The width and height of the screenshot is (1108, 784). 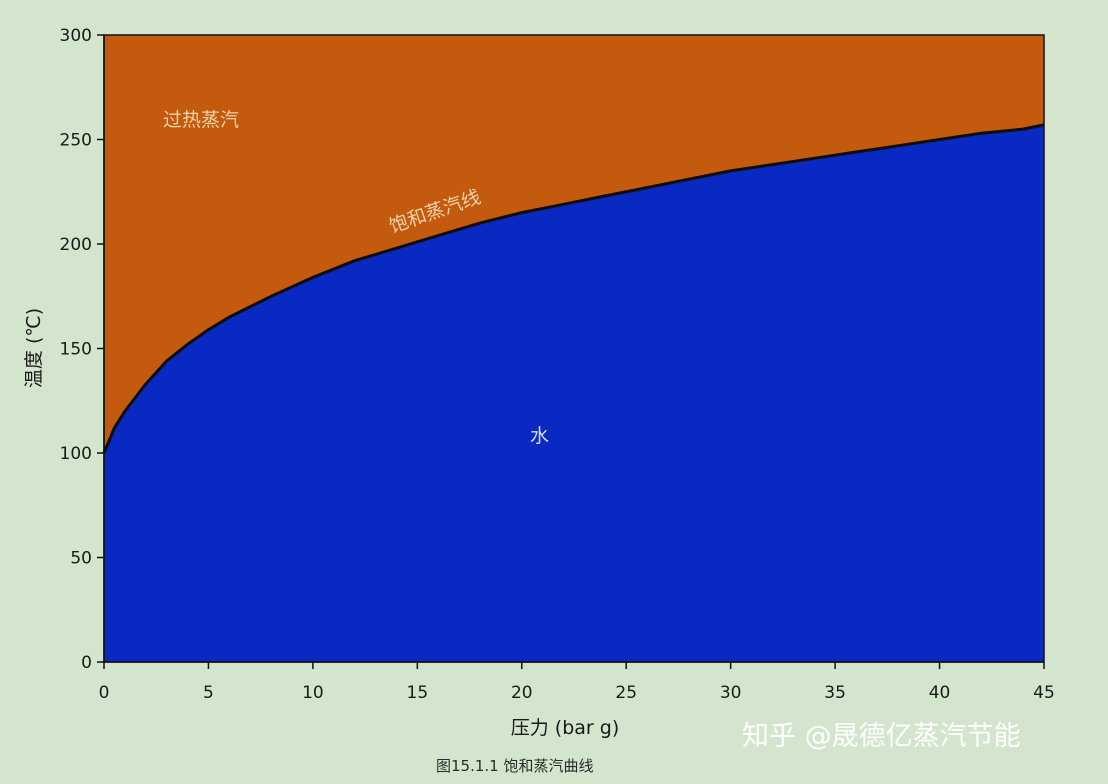 What do you see at coordinates (940, 693) in the screenshot?
I see `x-tick-label: 40` at bounding box center [940, 693].